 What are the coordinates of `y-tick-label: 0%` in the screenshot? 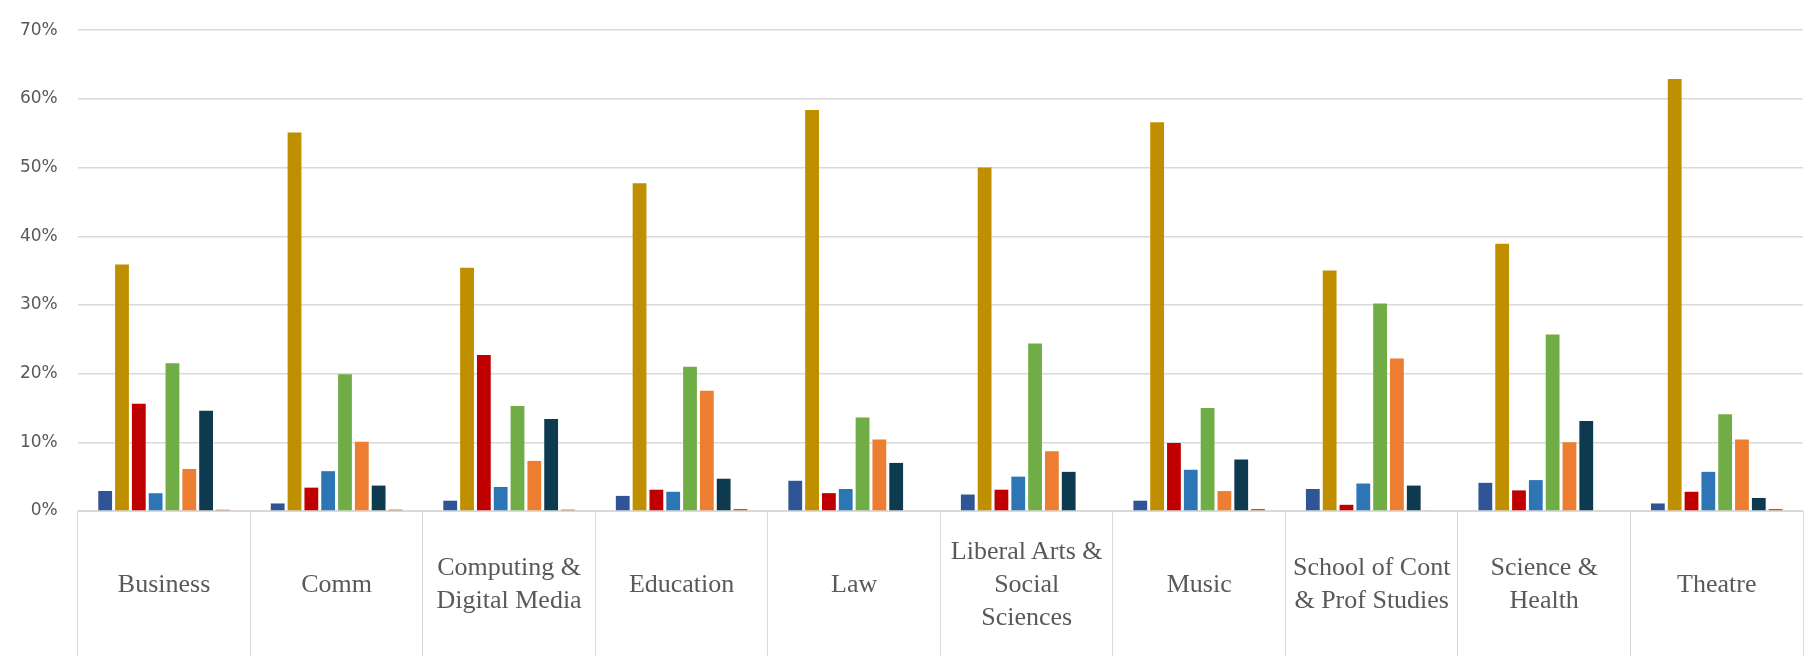 It's located at (44, 509).